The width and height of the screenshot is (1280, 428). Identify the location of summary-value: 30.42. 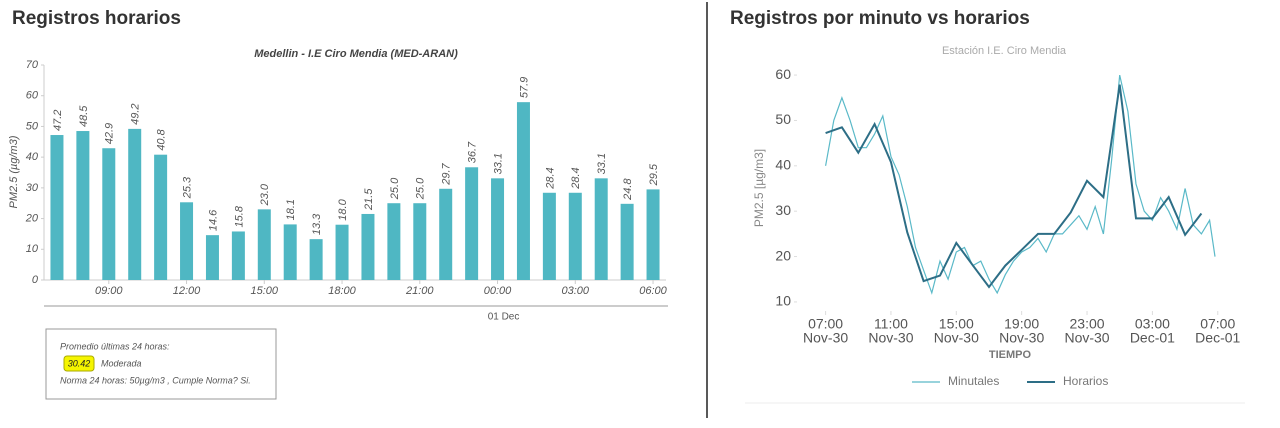
(79, 363).